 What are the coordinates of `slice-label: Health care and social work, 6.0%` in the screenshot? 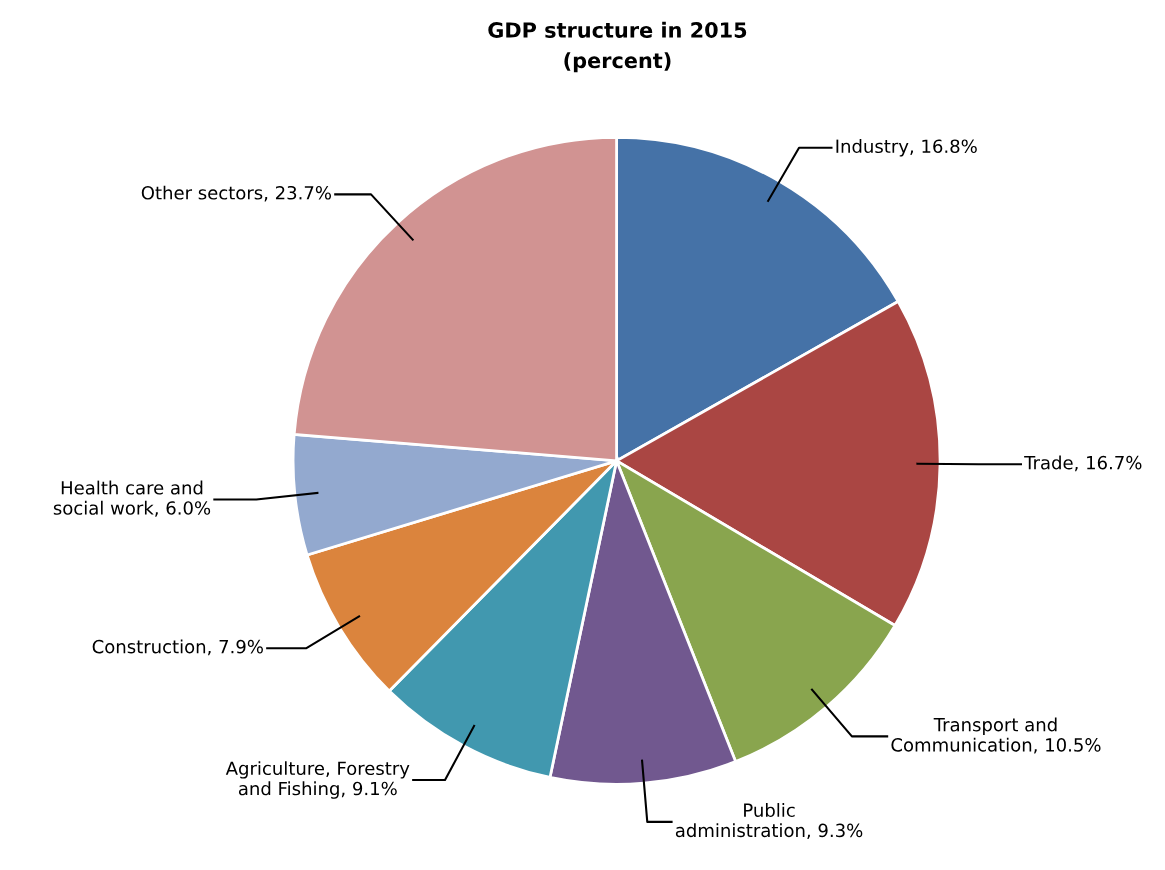 It's located at (132, 498).